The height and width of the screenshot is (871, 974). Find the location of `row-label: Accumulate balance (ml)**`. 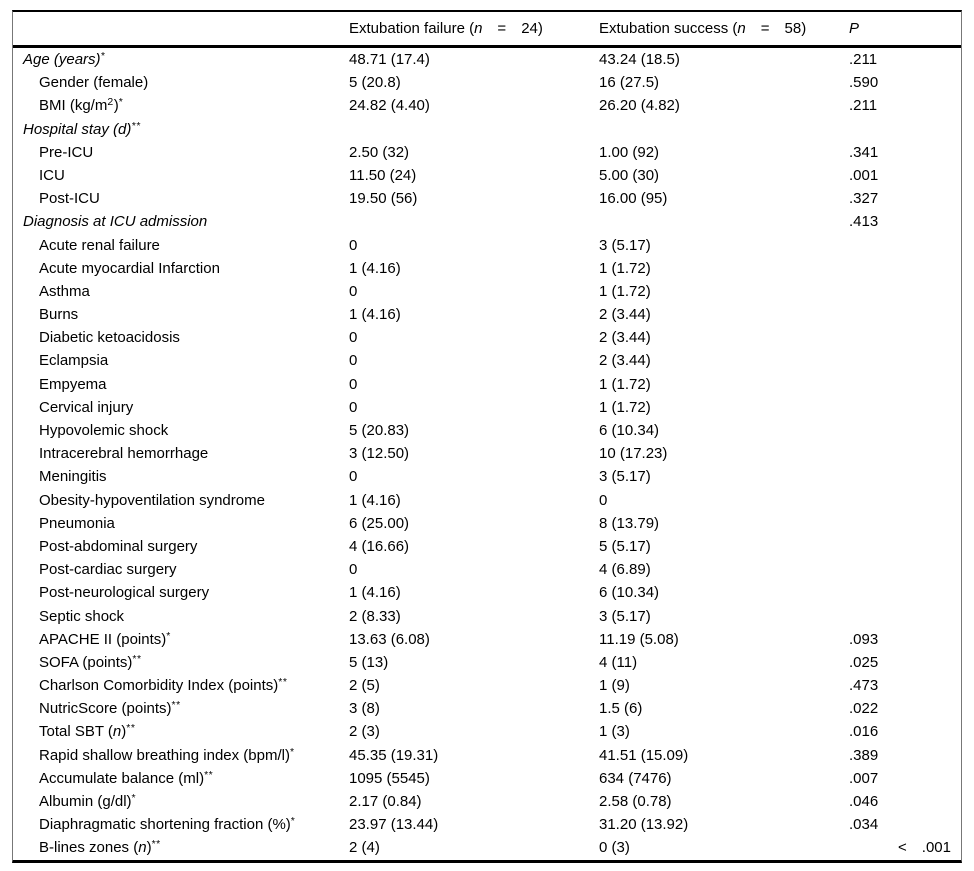

row-label: Accumulate balance (ml)** is located at coordinates (126, 777).